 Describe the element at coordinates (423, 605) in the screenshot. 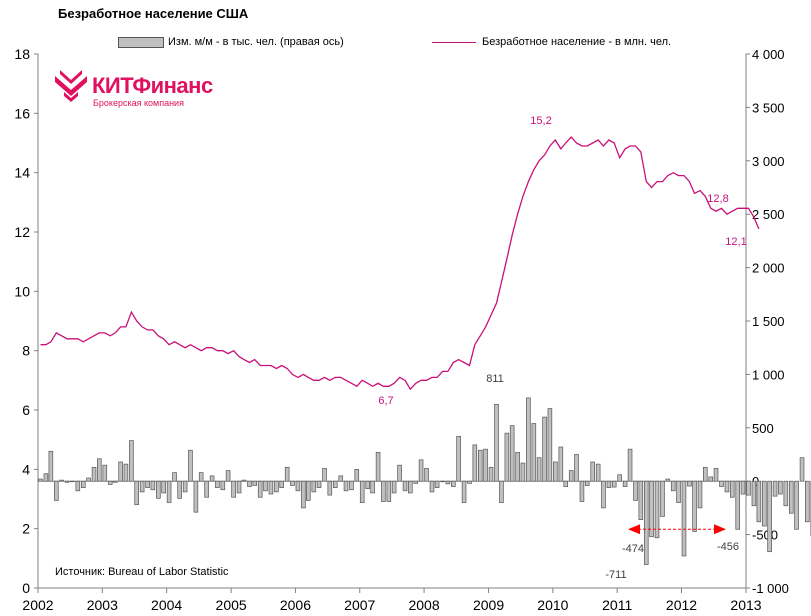

I see `x-tick-label: 2008` at that location.